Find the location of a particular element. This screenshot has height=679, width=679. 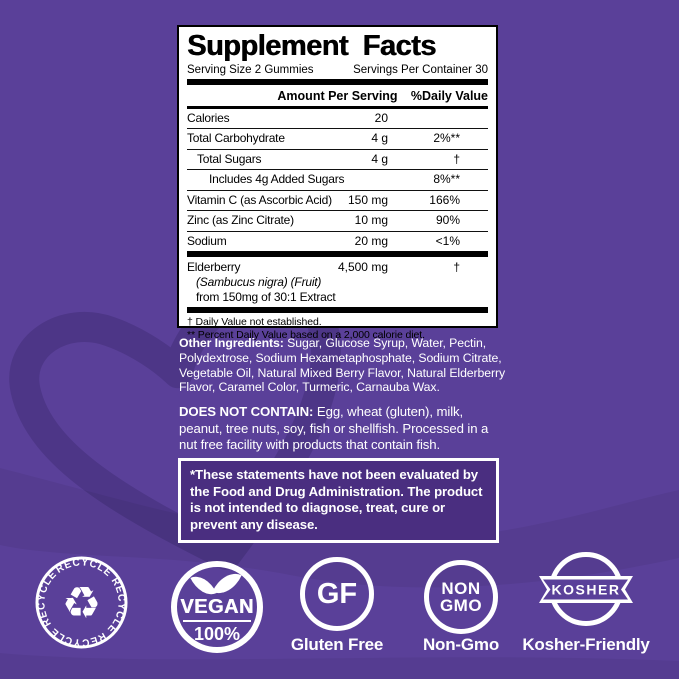

amount-column-header: Amount Per Serving is located at coordinates (337, 95).